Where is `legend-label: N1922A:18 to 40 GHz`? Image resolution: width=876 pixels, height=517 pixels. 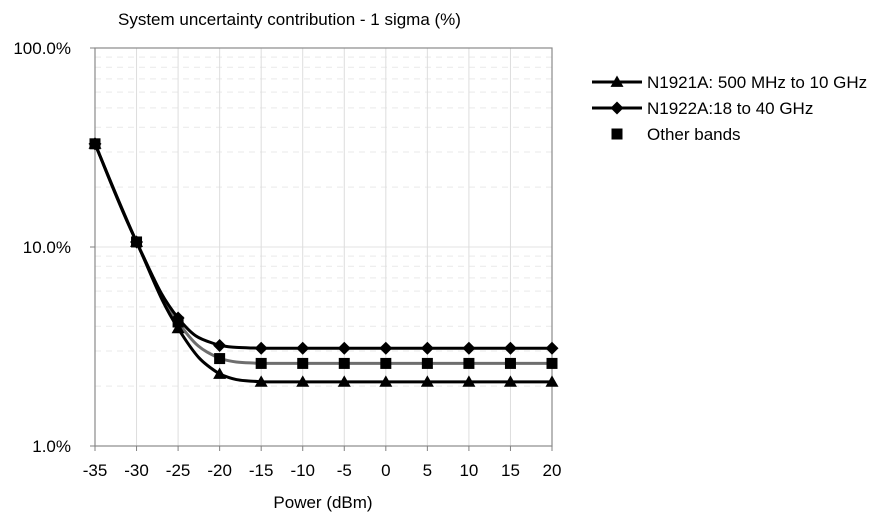
legend-label: N1922A:18 to 40 GHz is located at coordinates (730, 108).